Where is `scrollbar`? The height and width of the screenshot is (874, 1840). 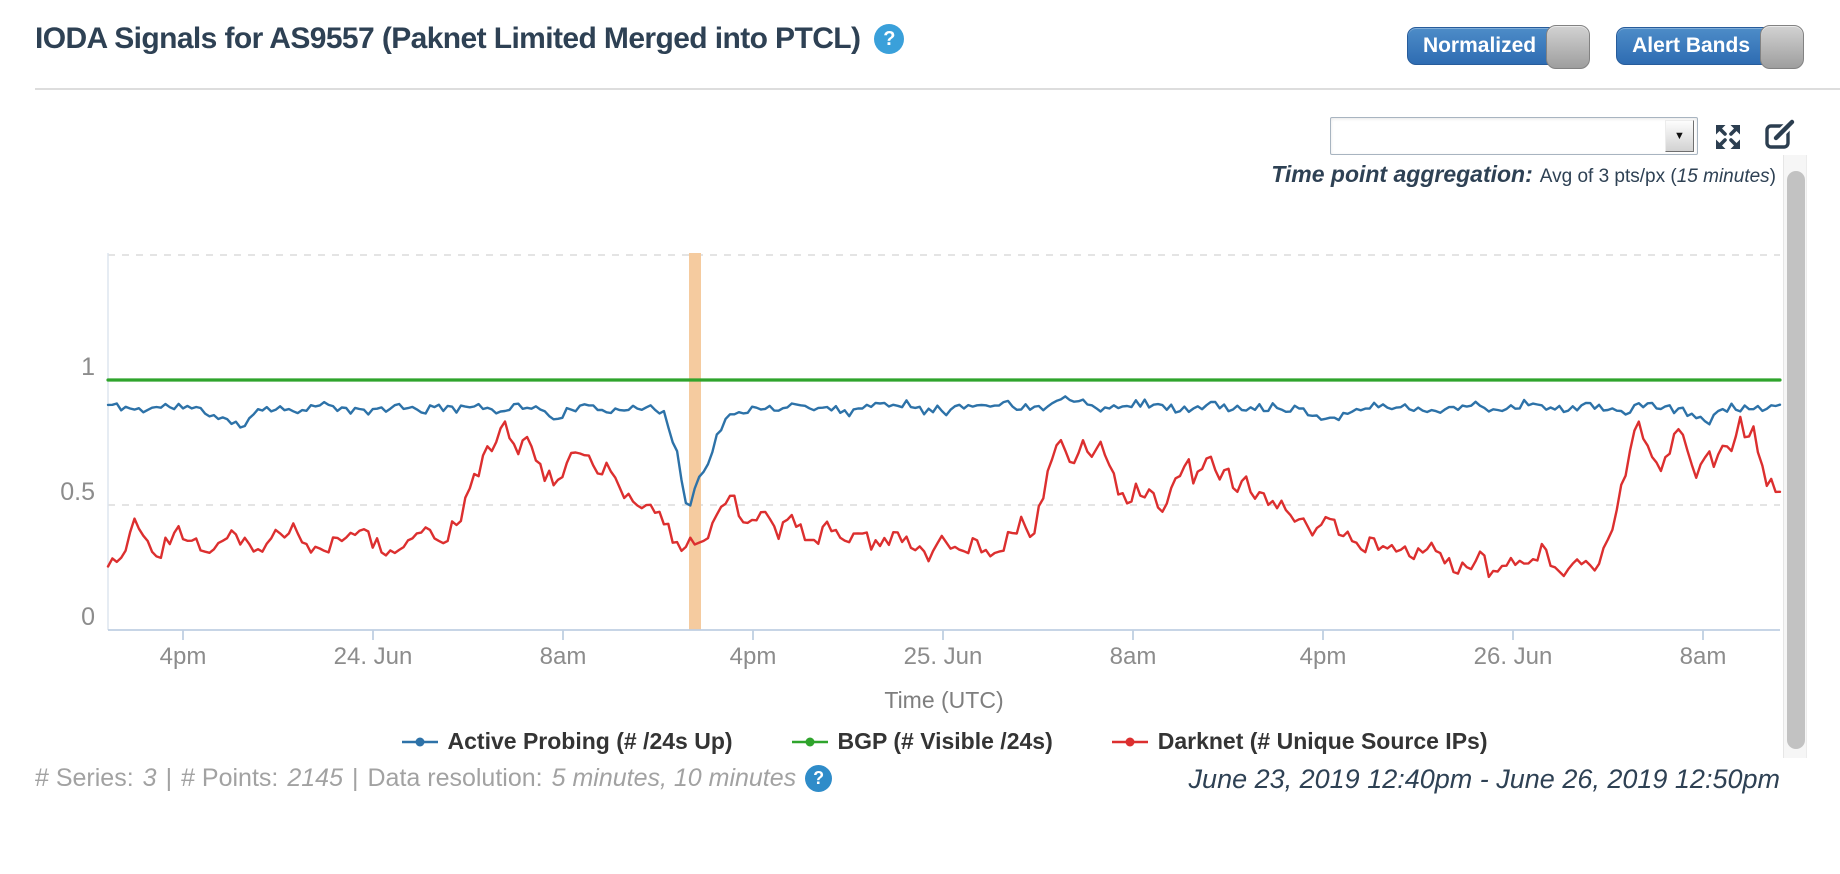 scrollbar is located at coordinates (1795, 456).